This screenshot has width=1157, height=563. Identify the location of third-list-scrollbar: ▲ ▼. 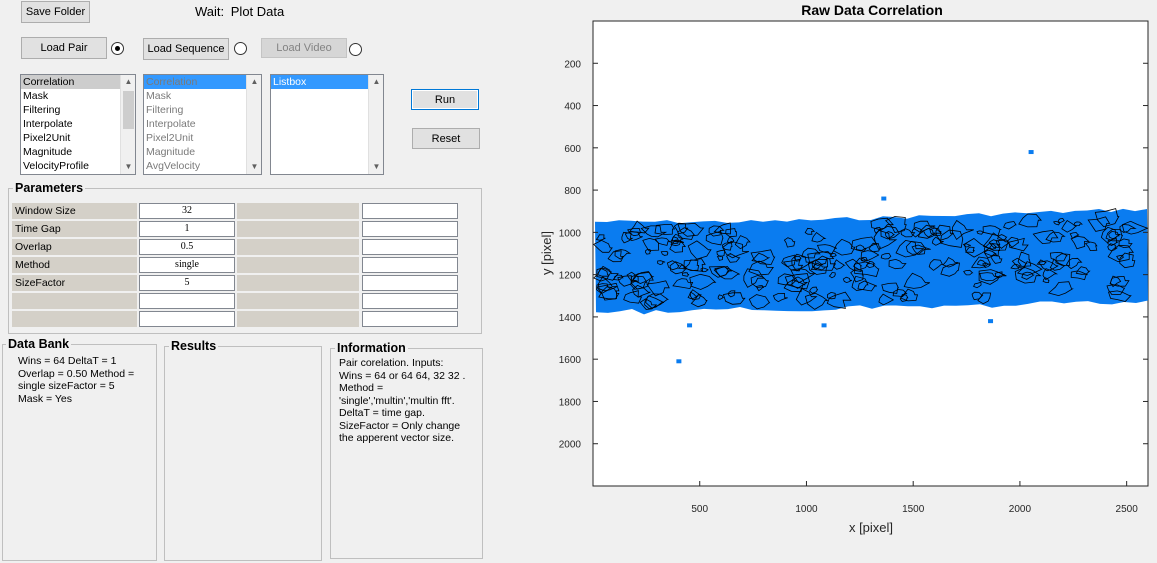
(375, 124).